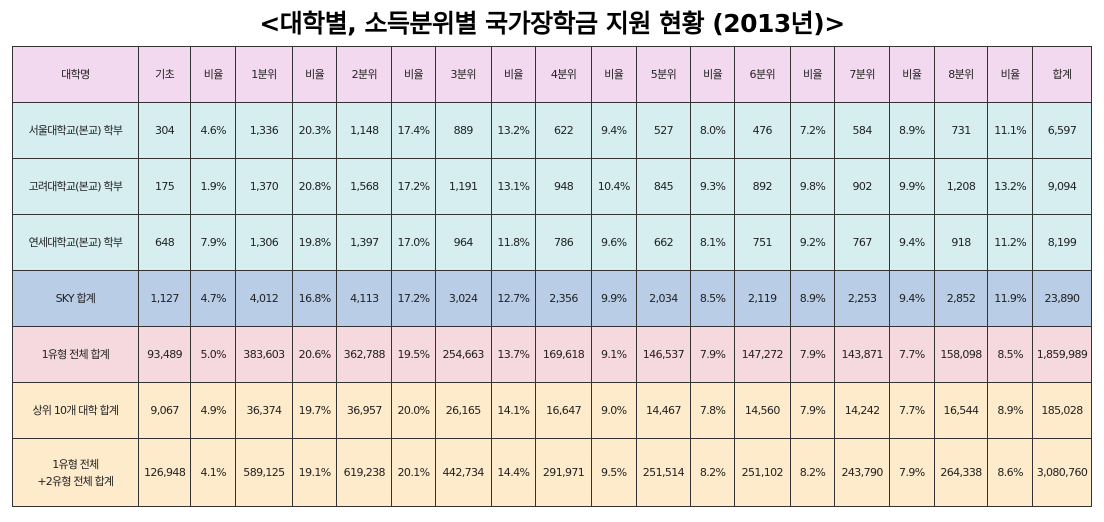 Image resolution: width=1104 pixels, height=522 pixels. I want to click on table-cell: 16,647, so click(563, 410).